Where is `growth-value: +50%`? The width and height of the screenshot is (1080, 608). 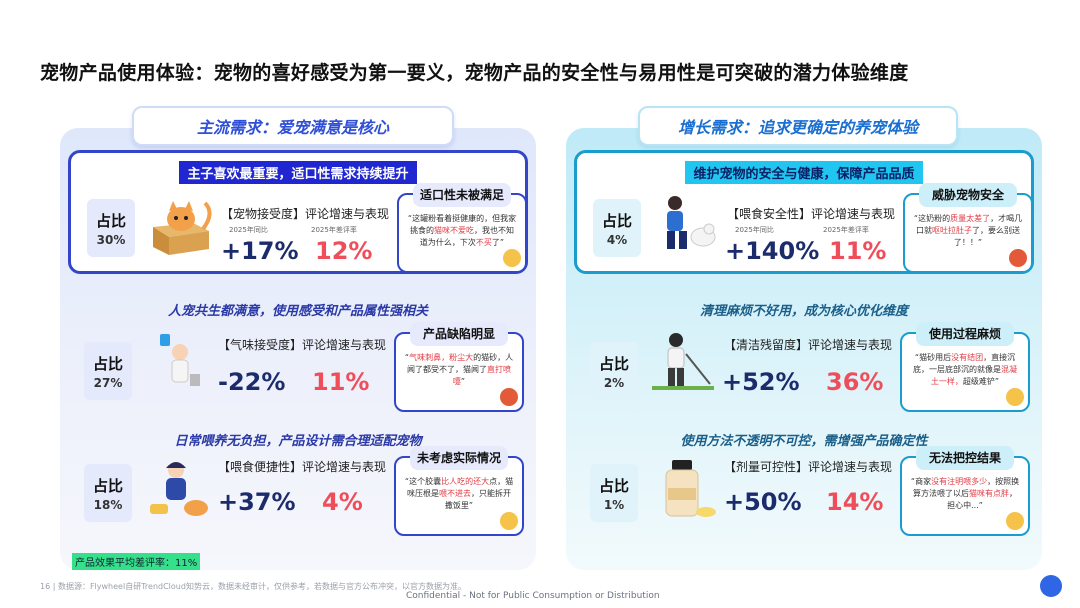
growth-value: +50% is located at coordinates (763, 502).